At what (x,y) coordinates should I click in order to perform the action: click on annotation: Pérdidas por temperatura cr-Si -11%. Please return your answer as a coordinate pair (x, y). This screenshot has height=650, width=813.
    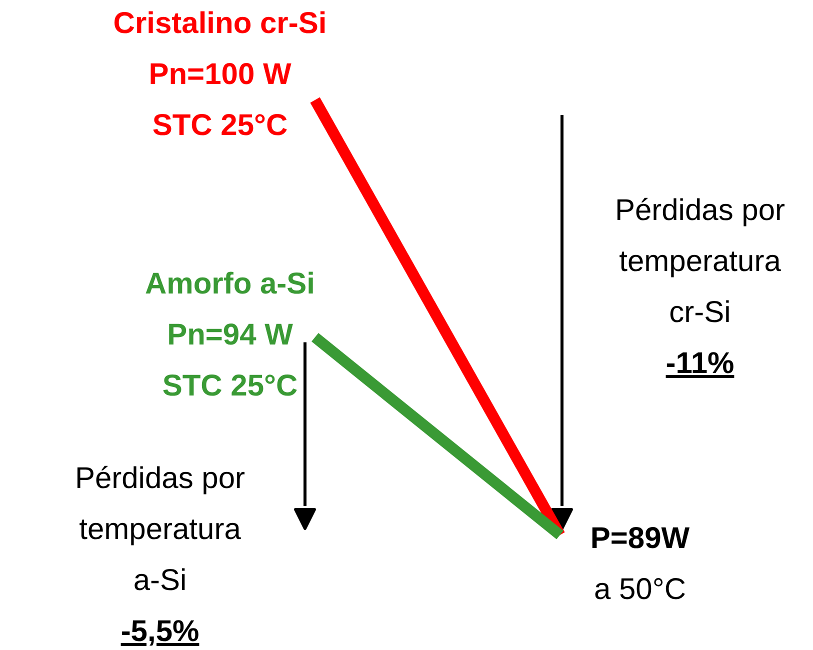
    Looking at the image, I should click on (700, 287).